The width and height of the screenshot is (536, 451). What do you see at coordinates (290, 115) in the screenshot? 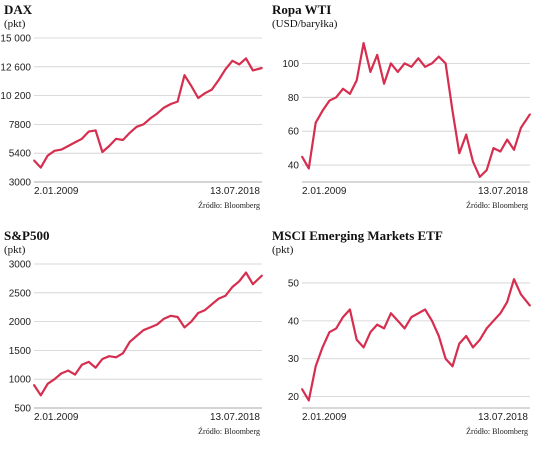
I see `y-tick-labels: 40 60 80 100` at bounding box center [290, 115].